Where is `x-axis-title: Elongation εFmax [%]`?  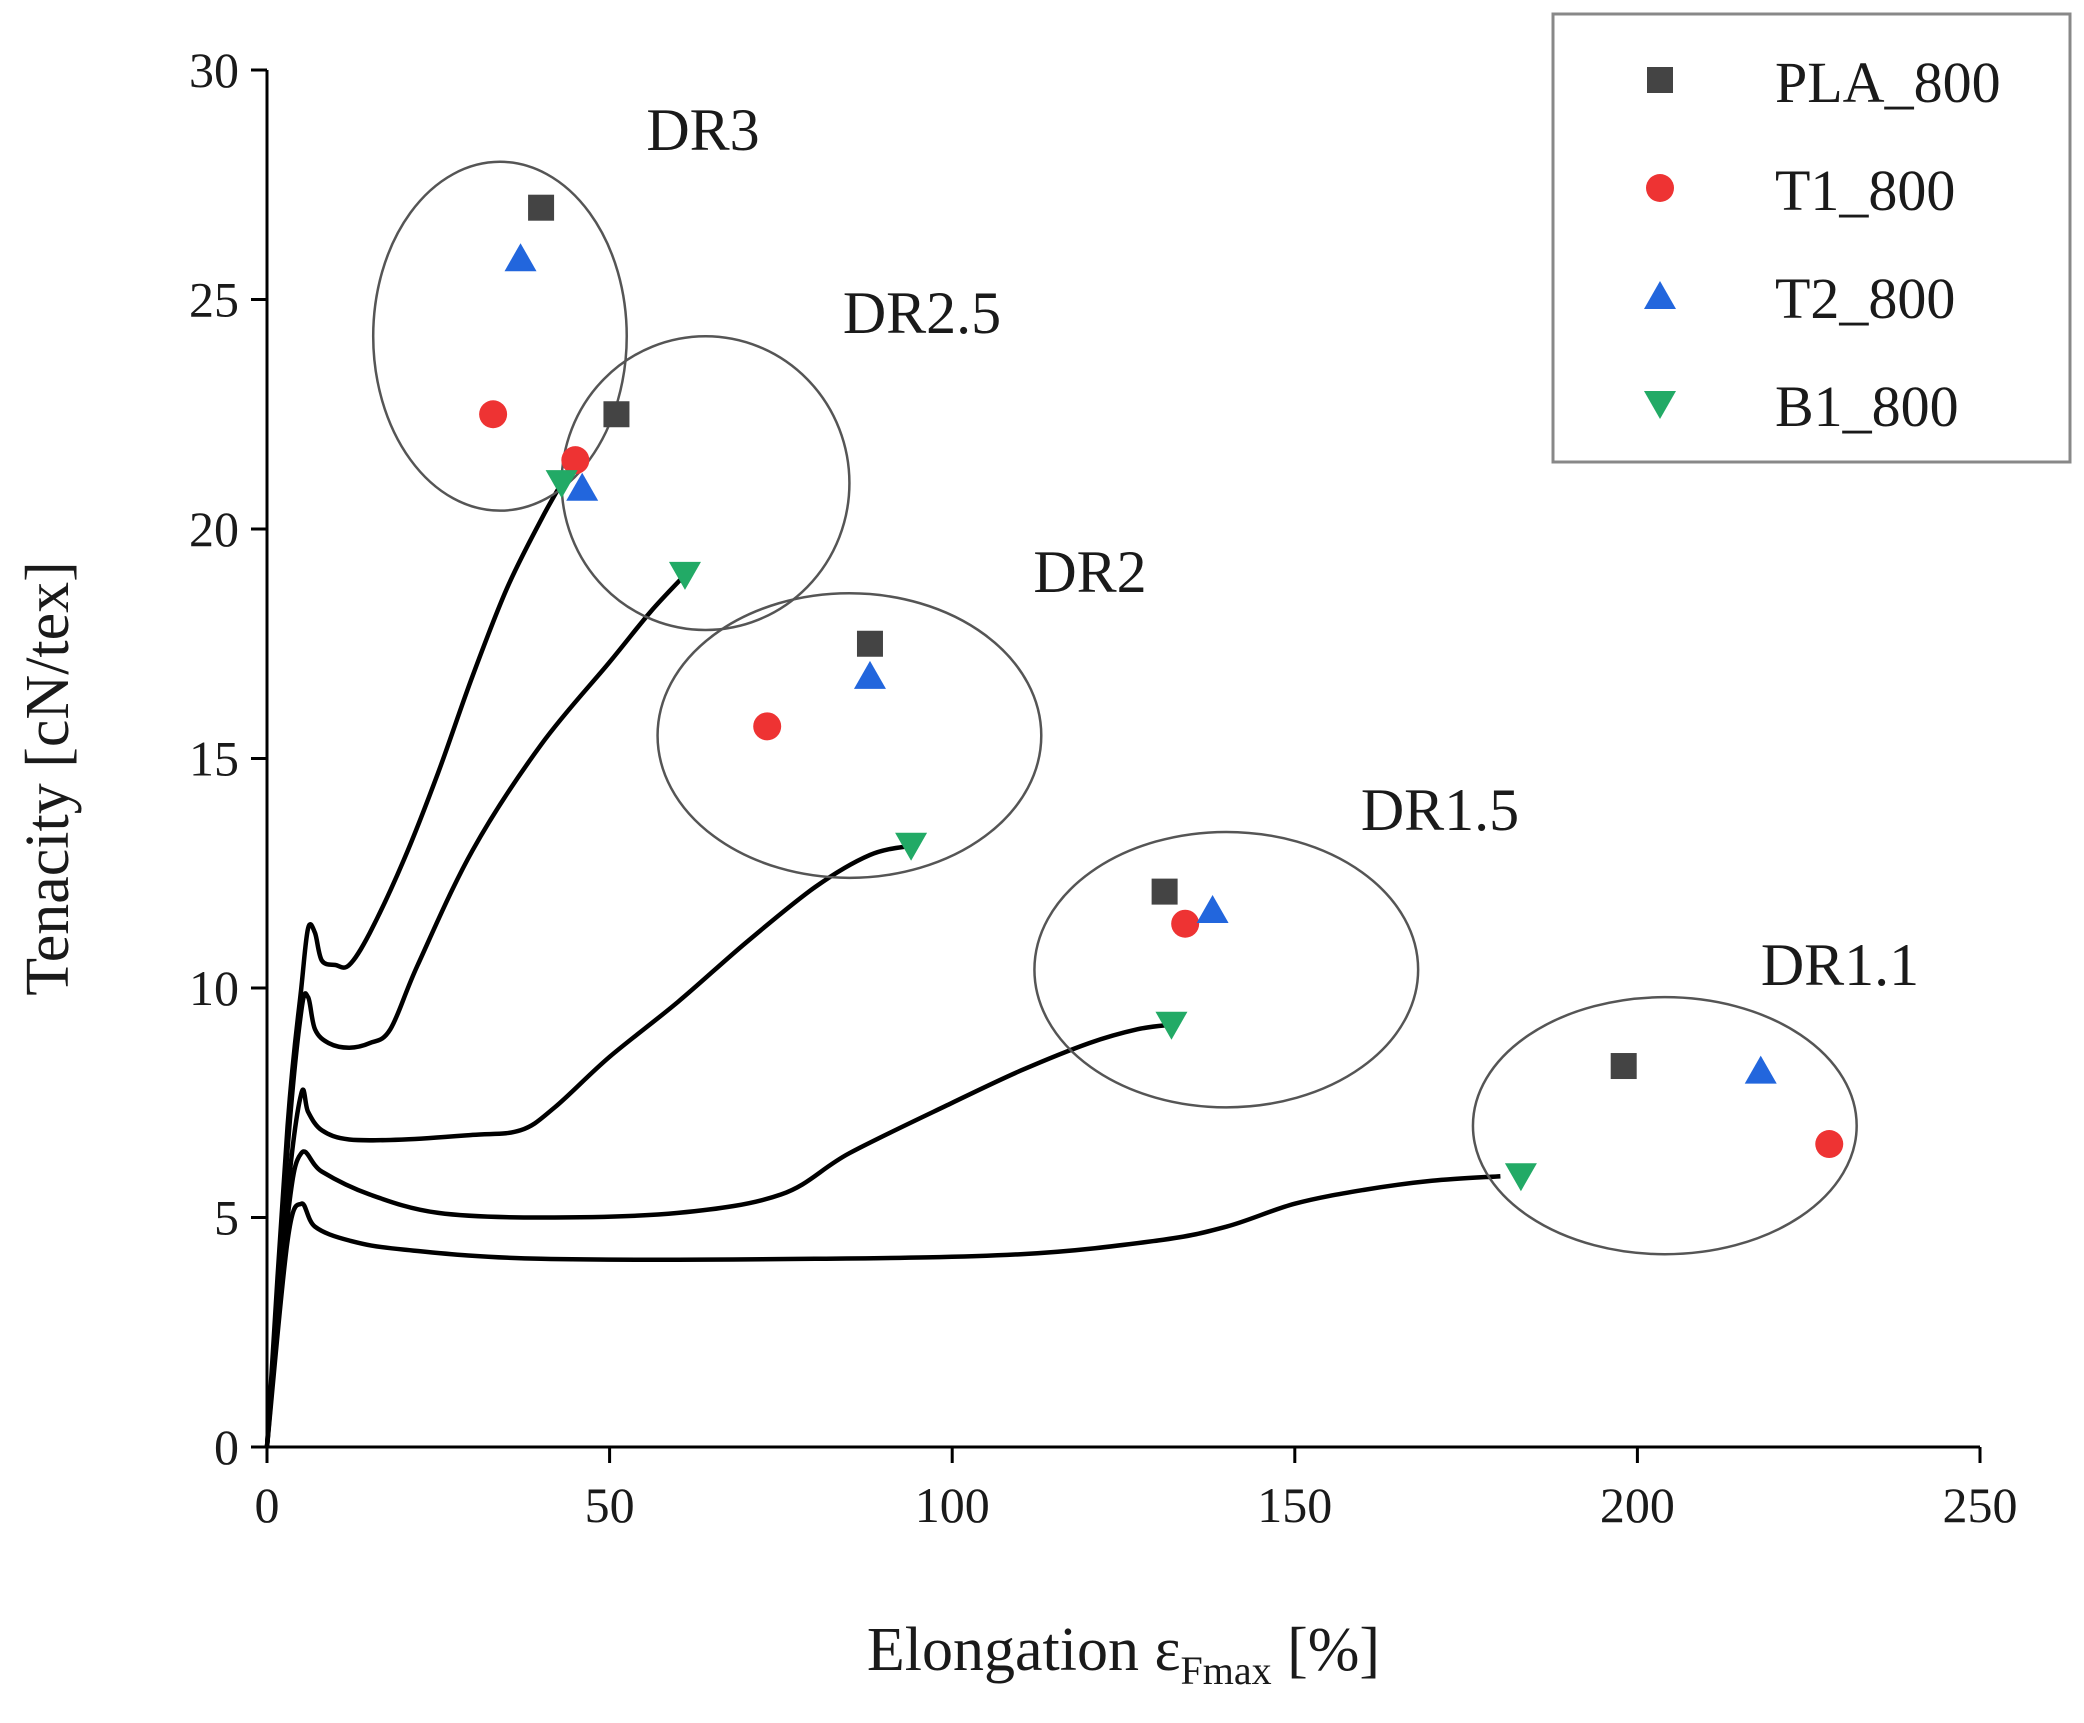 x-axis-title: Elongation εFmax [%] is located at coordinates (1123, 1654).